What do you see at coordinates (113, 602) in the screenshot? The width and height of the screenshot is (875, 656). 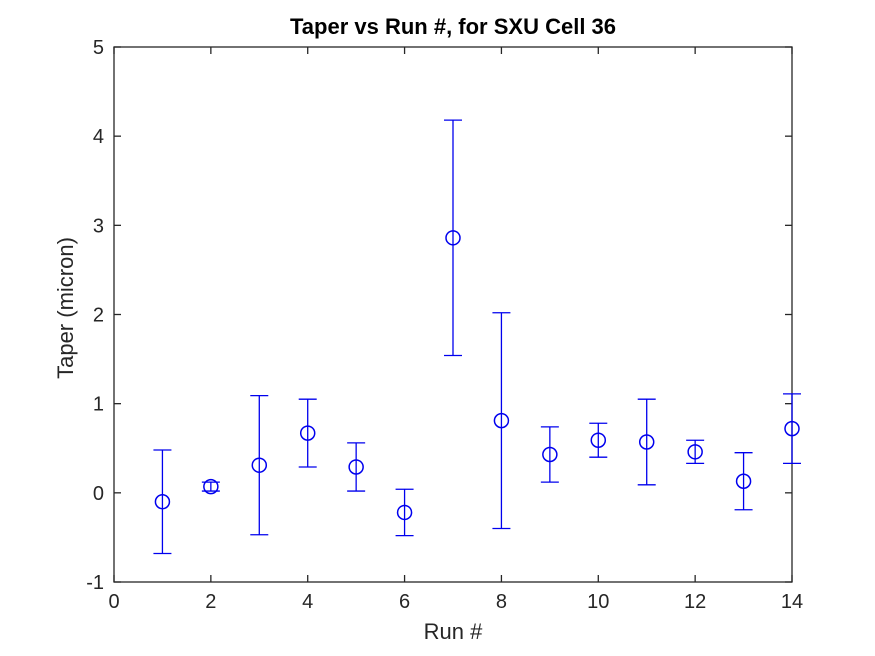 I see `x-tick-label: 0` at bounding box center [113, 602].